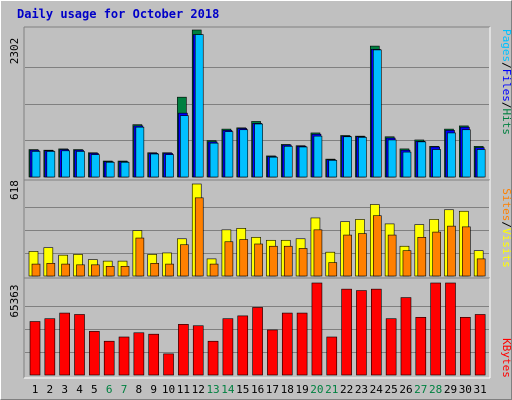 This screenshot has height=400, width=512. Describe the element at coordinates (14, 300) in the screenshot. I see `bottom-ymax-label: 65363` at that location.